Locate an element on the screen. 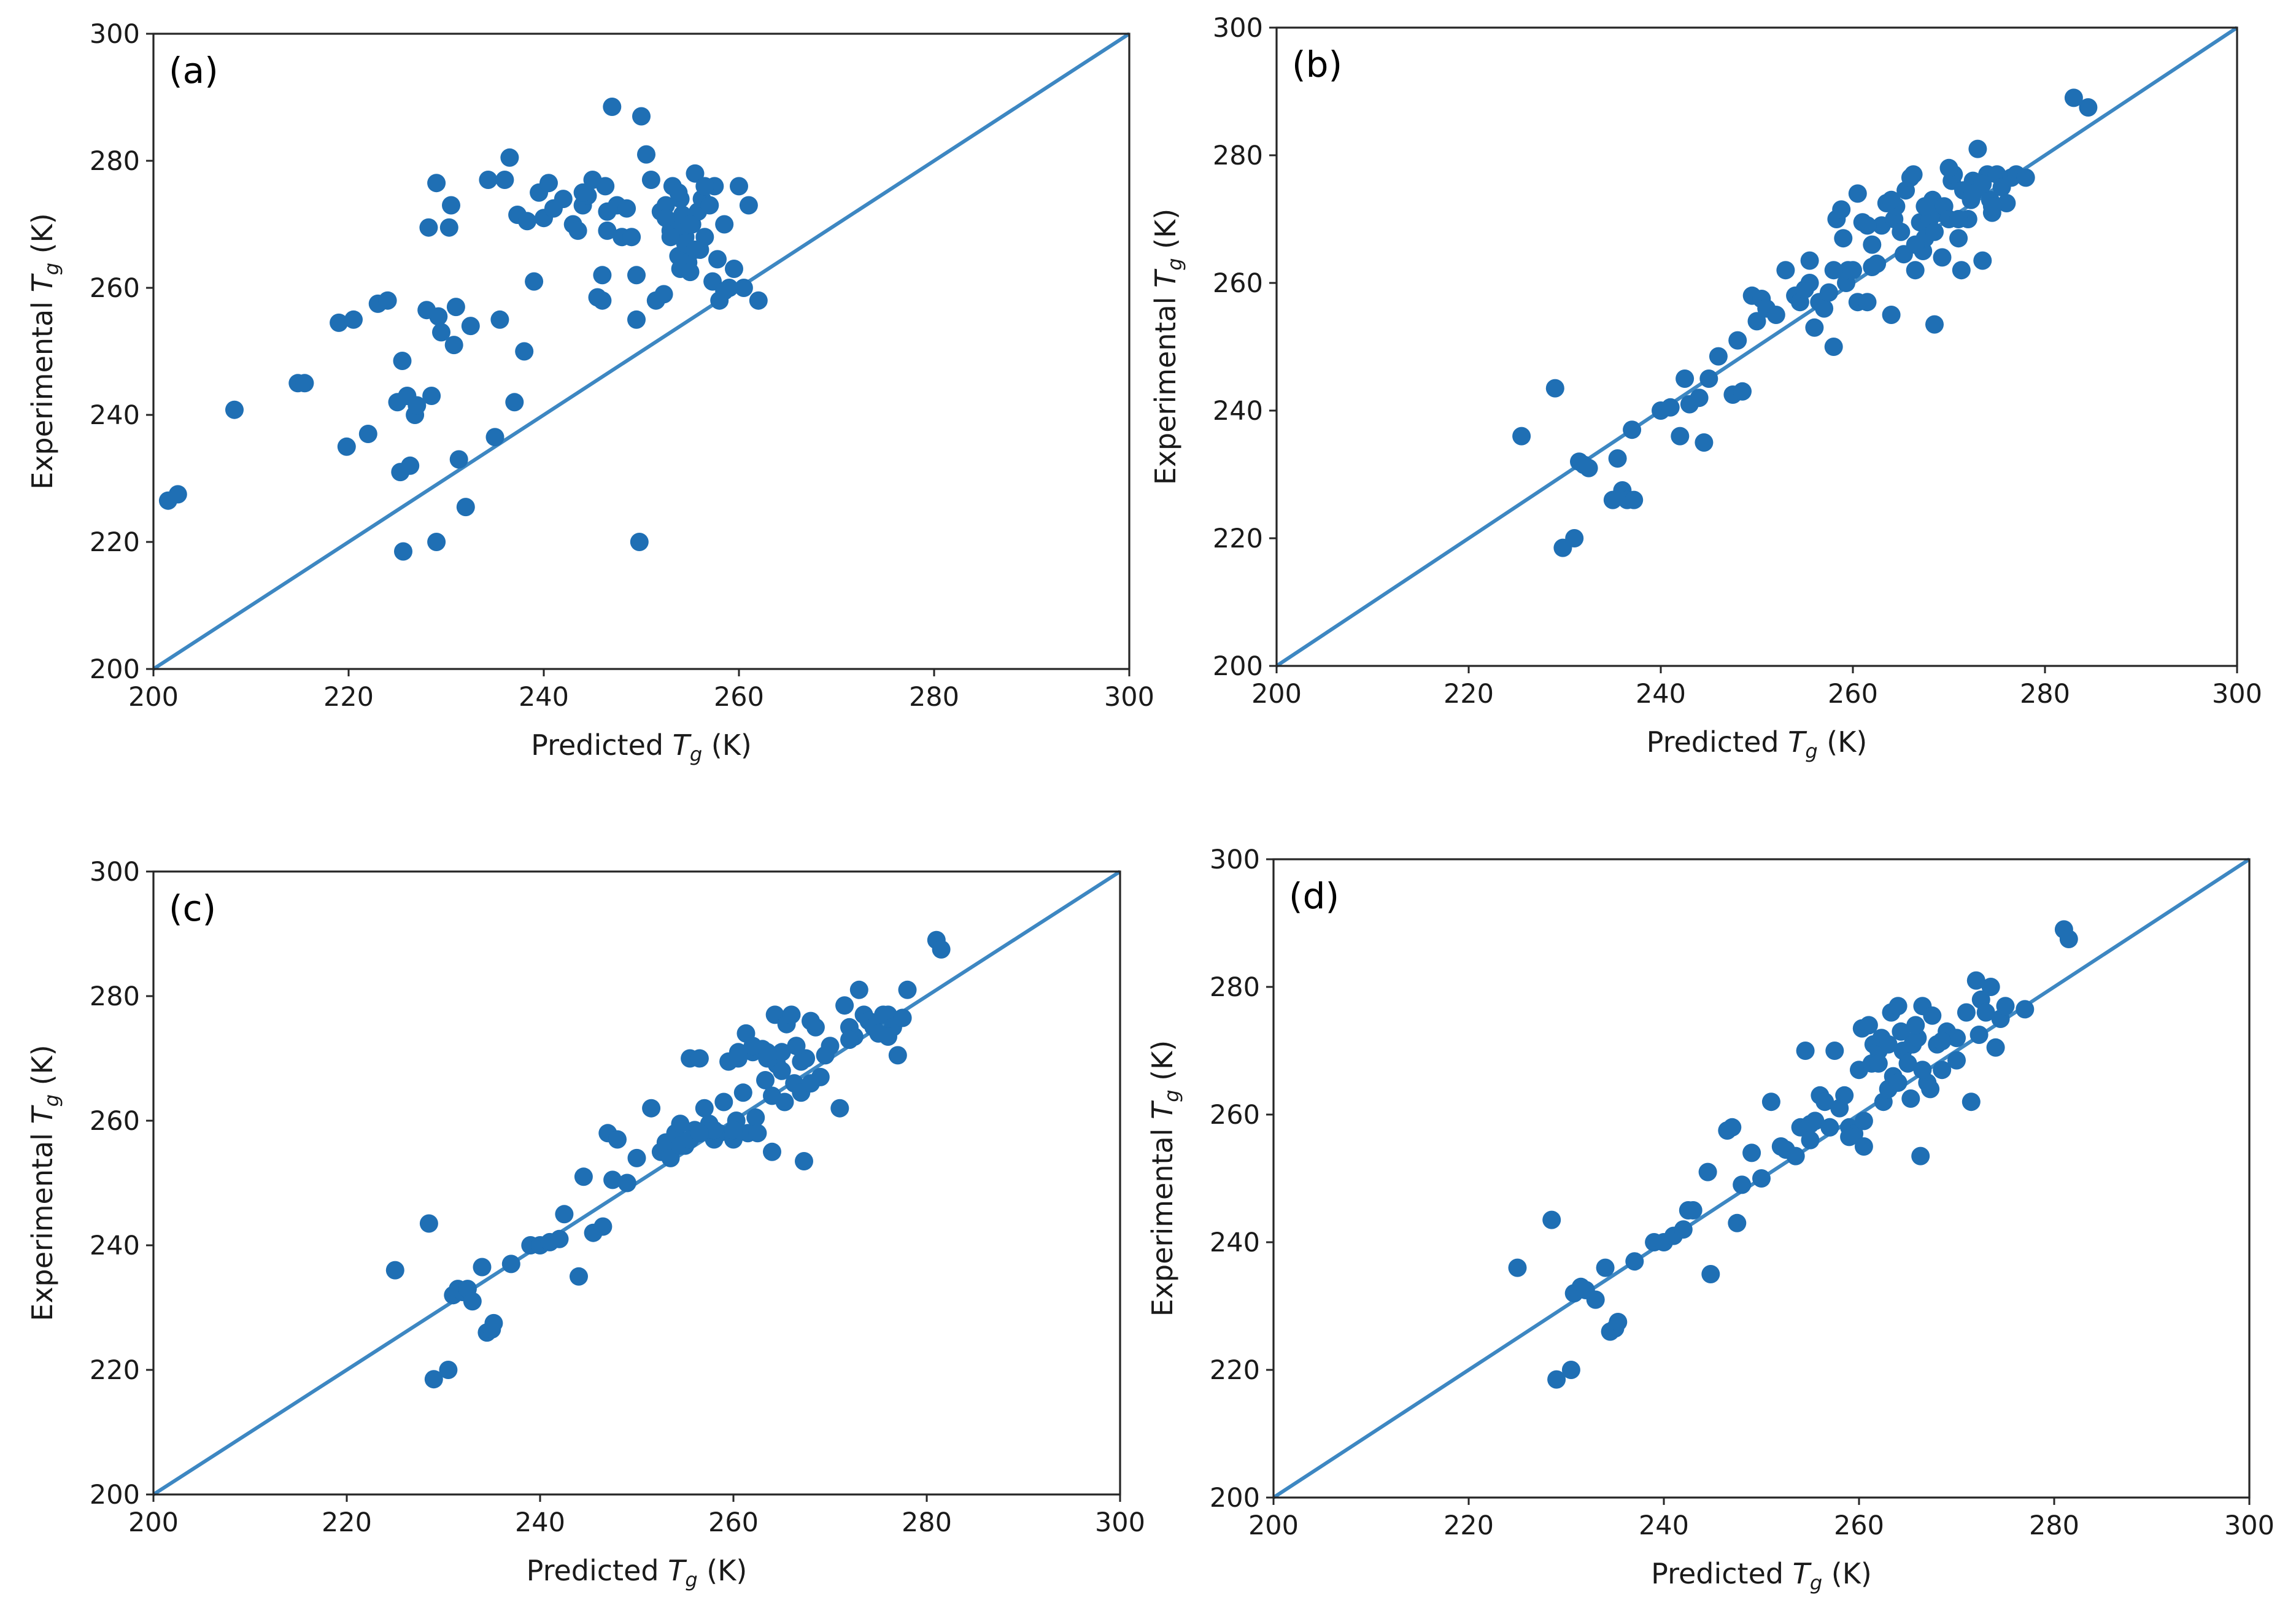  x-tick-label: 260 is located at coordinates (733, 1522).